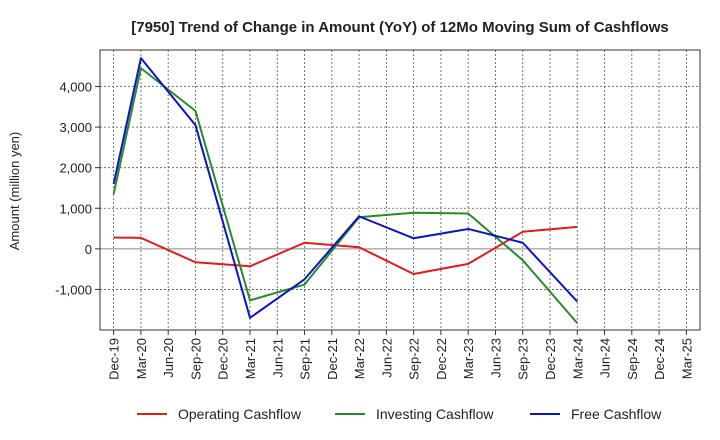 The height and width of the screenshot is (440, 720). Describe the element at coordinates (605, 358) in the screenshot. I see `x-tick-label: Jun-24` at that location.